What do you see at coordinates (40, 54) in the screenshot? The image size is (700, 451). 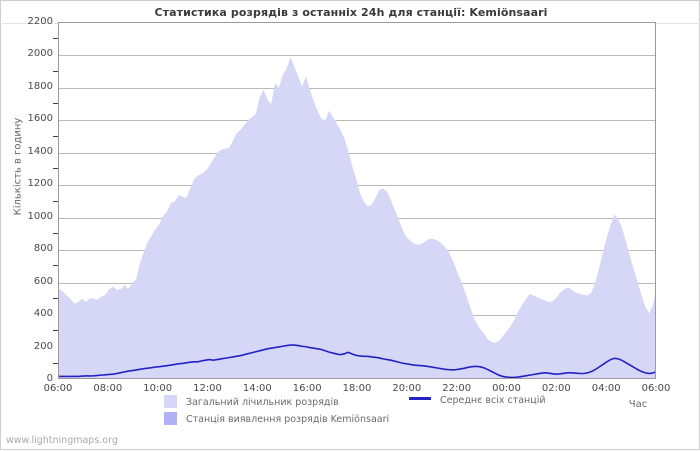 I see `y-axis-tick-label: 2000` at bounding box center [40, 54].